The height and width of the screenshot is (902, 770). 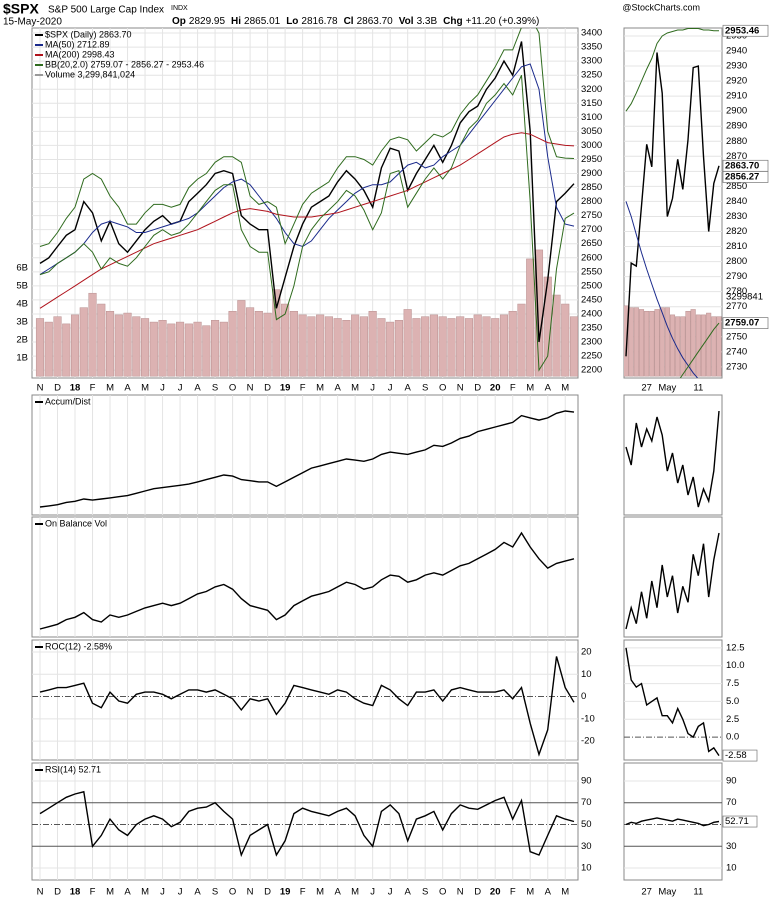 What do you see at coordinates (740, 755) in the screenshot?
I see `last-label-box` at bounding box center [740, 755].